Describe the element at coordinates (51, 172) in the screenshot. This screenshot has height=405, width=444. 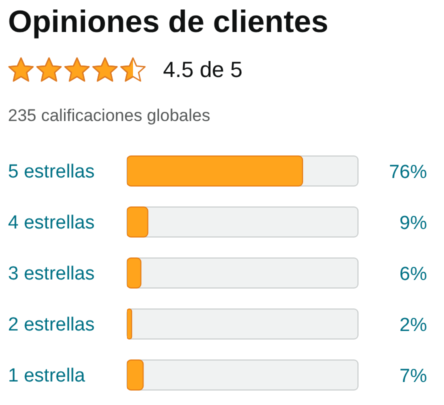
I see `y-tick-label: 5 estrellas` at that location.